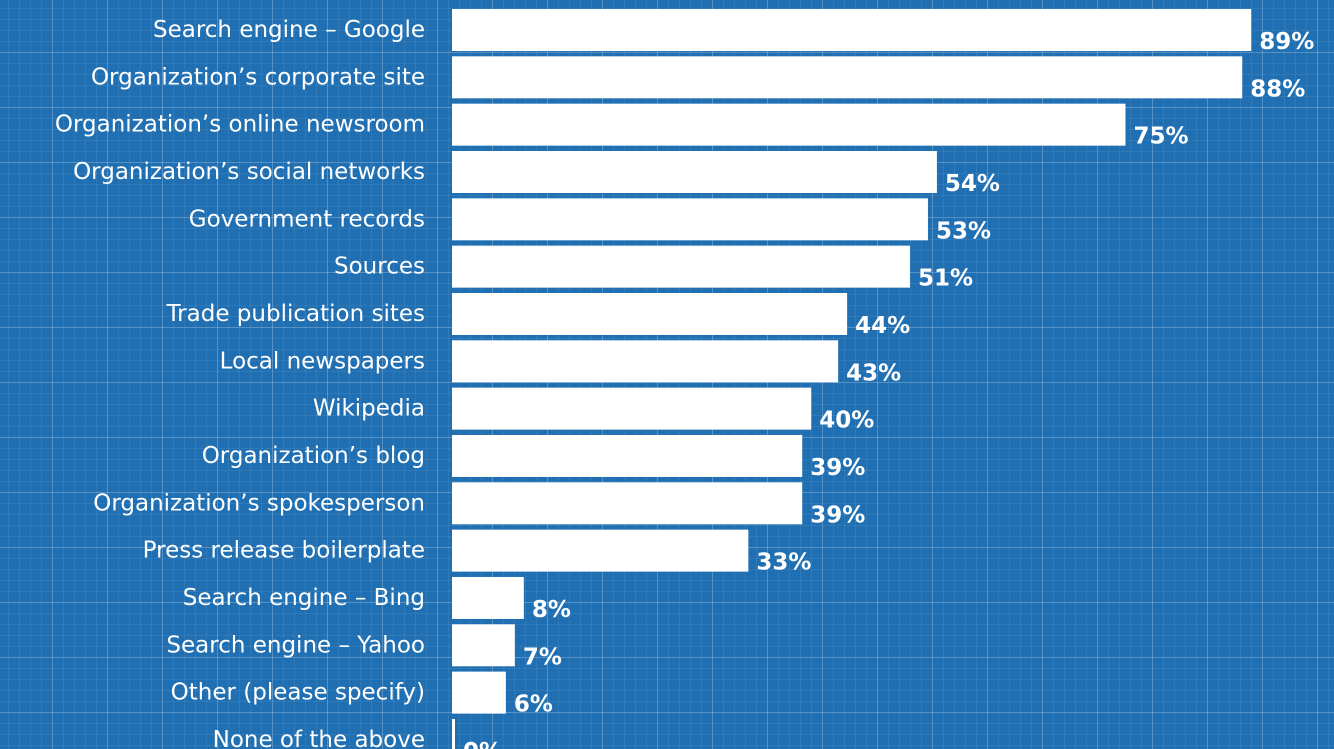 The height and width of the screenshot is (749, 1334). I want to click on category-label: Organization’s online newsroom, so click(240, 125).